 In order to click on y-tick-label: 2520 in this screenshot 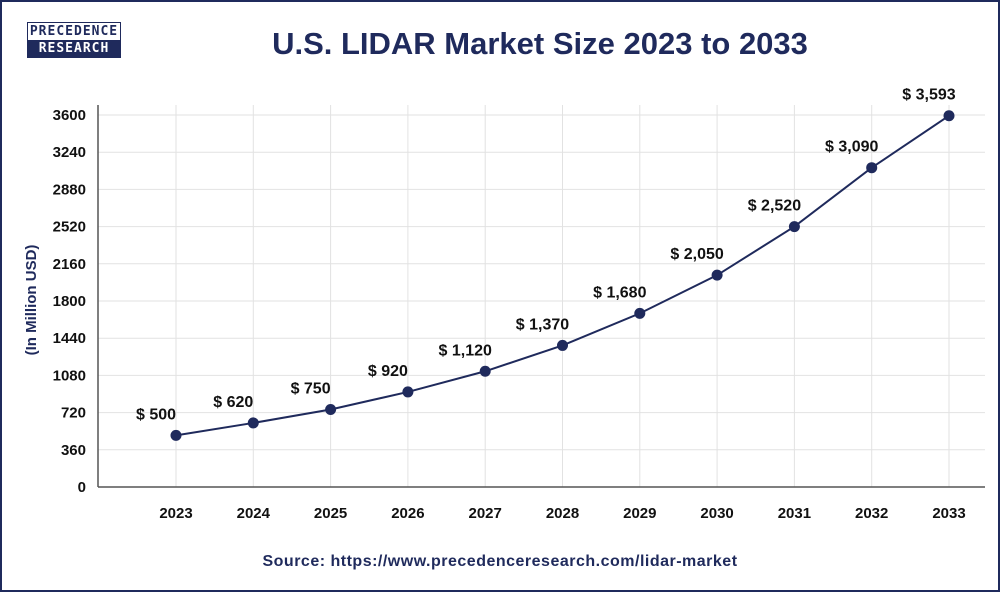, I will do `click(69, 227)`.